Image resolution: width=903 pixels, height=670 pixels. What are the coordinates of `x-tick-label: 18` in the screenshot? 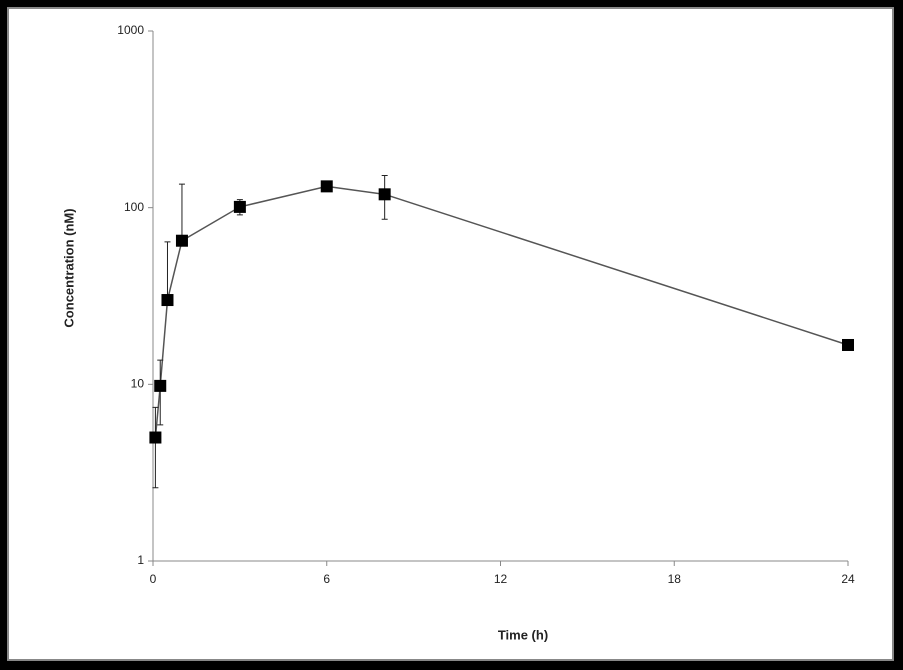 It's located at (675, 579).